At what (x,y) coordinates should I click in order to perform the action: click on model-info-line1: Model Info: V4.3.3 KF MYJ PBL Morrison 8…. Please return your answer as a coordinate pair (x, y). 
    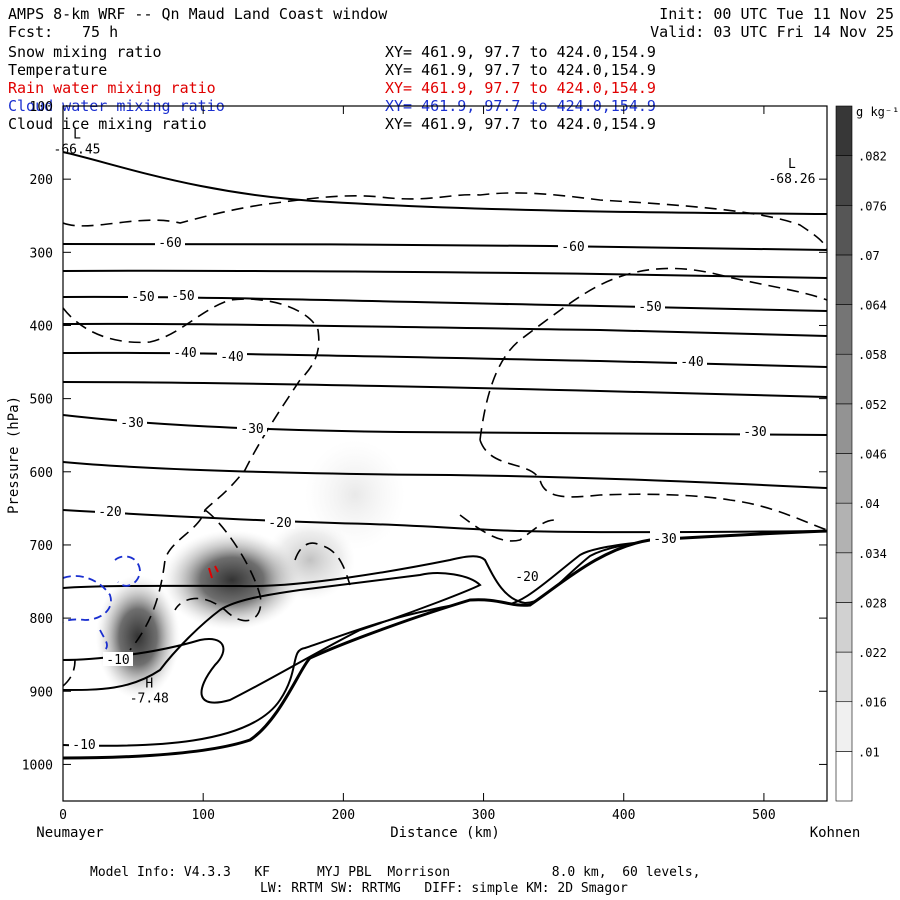
    Looking at the image, I should click on (395, 872).